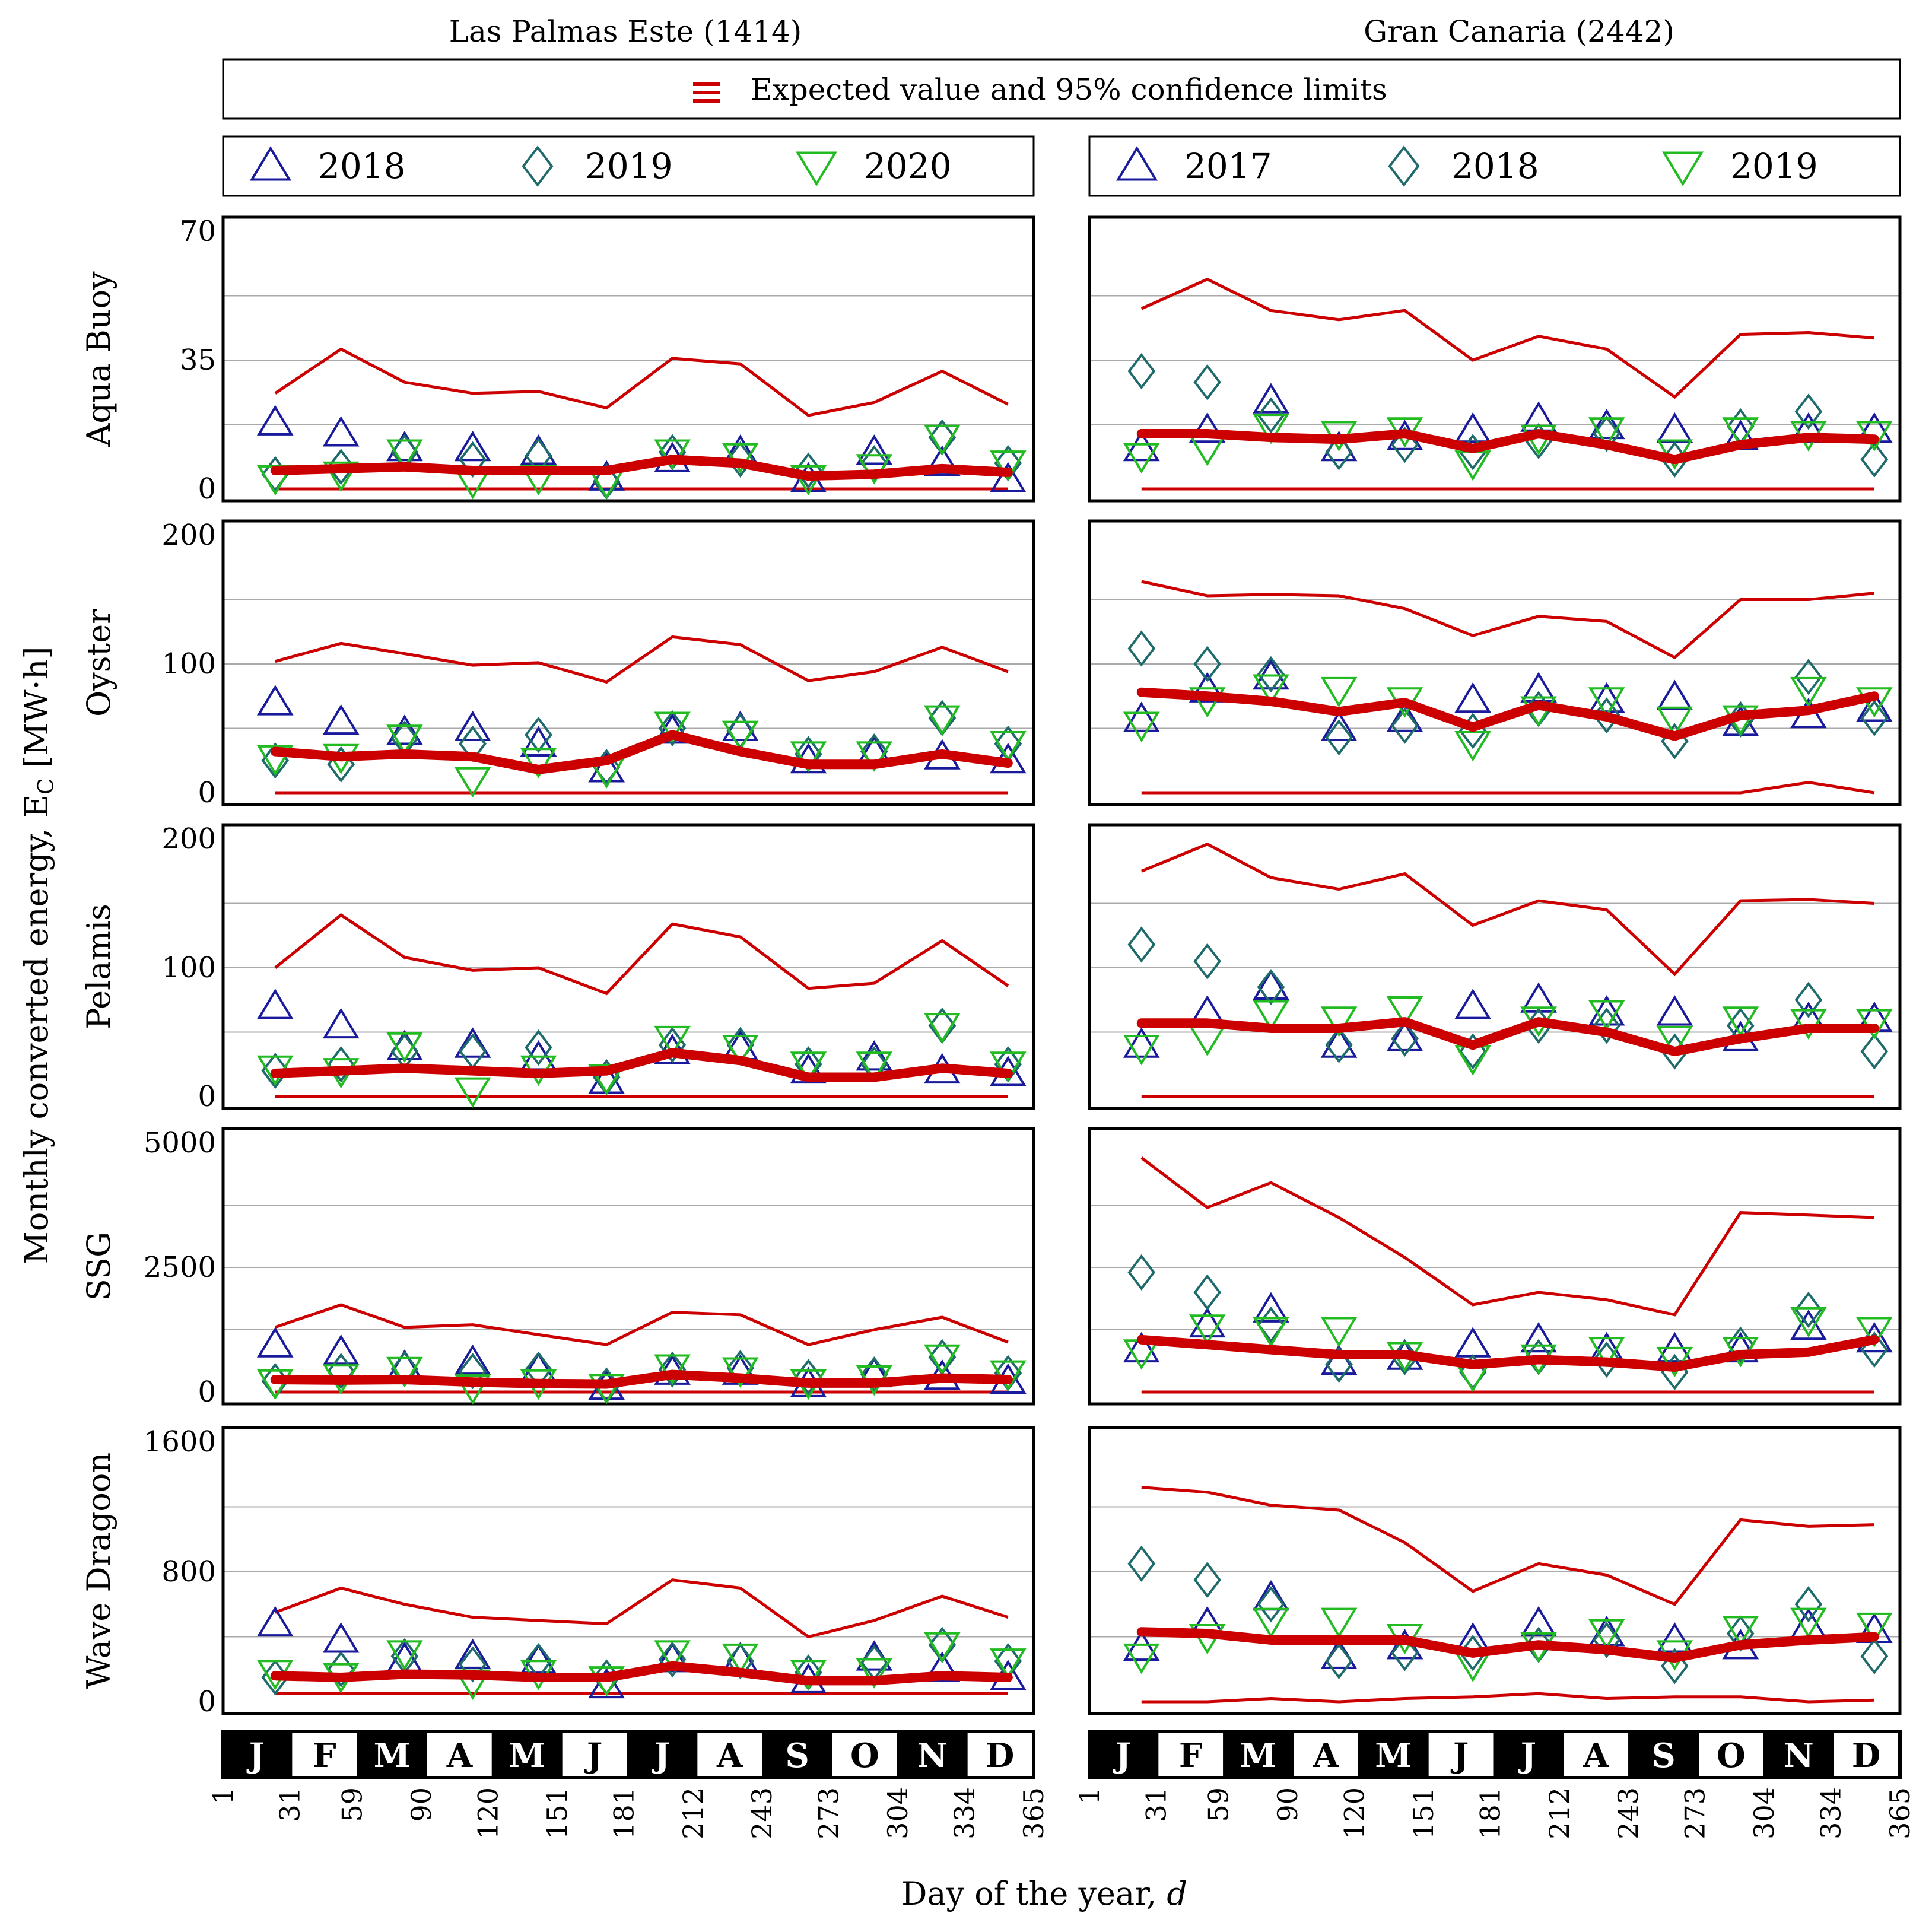 The height and width of the screenshot is (1929, 1932). I want to click on day-tick-label: 181, so click(1490, 1813).